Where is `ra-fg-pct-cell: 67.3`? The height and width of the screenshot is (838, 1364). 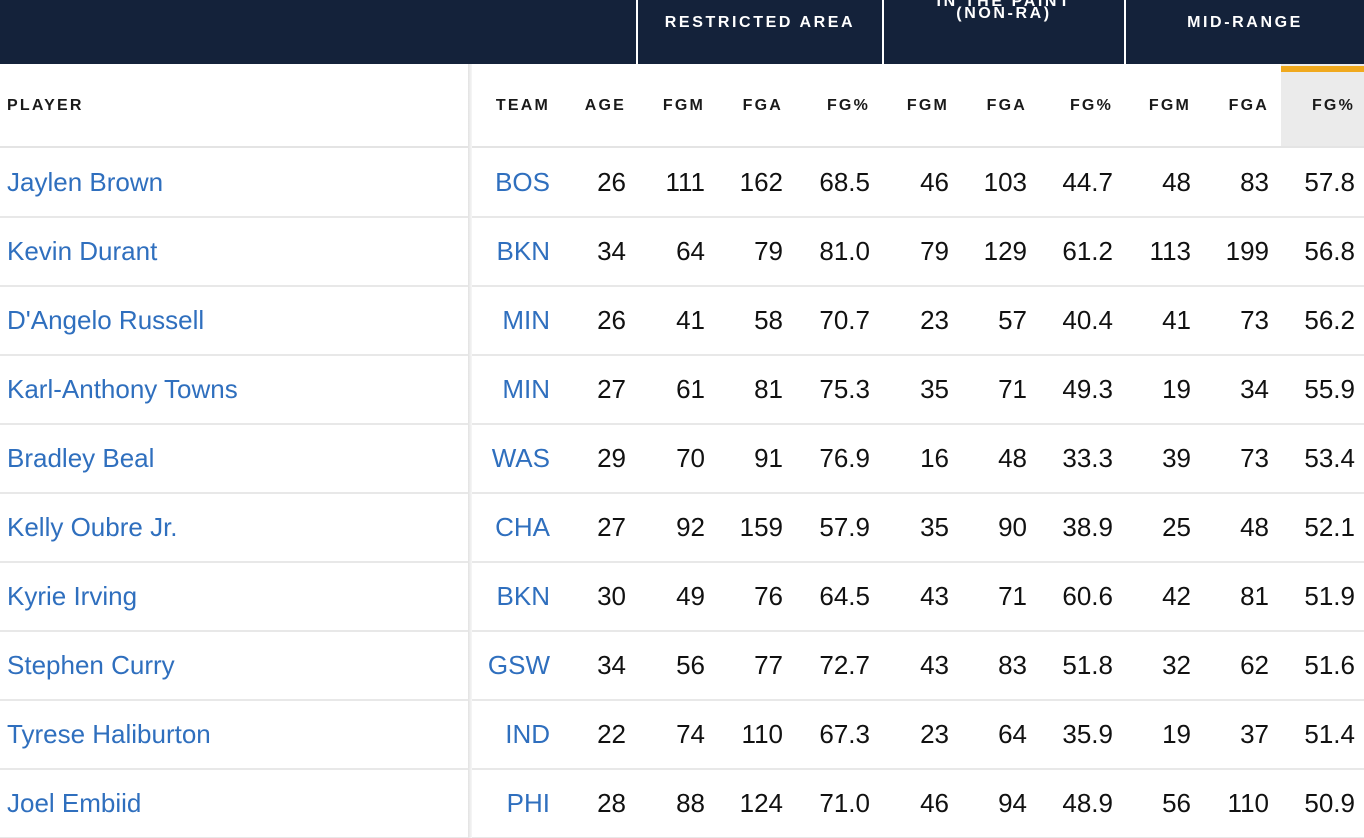 ra-fg-pct-cell: 67.3 is located at coordinates (844, 734).